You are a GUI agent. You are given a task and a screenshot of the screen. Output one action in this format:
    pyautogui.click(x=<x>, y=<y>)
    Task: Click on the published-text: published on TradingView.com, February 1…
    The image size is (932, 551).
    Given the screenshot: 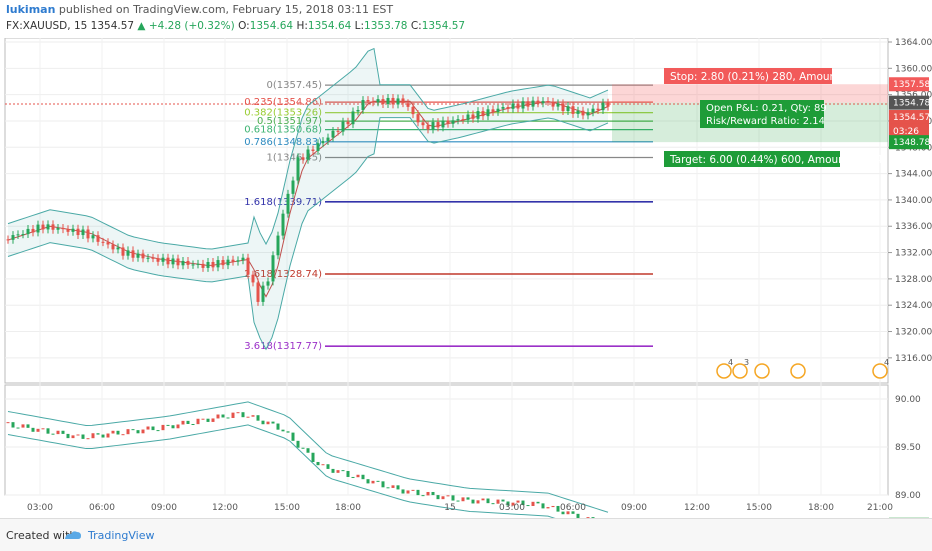 What is the action you would take?
    pyautogui.click(x=226, y=9)
    